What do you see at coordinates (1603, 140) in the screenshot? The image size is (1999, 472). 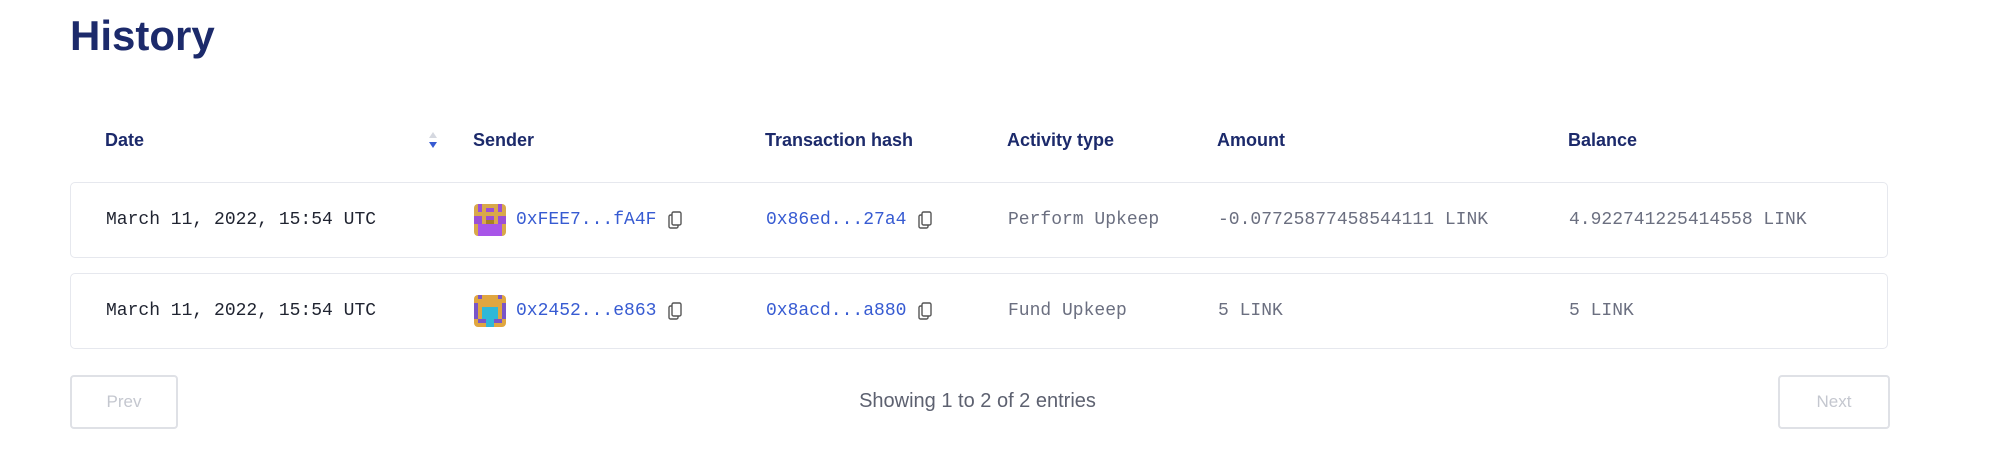 I see `column-header-balance: Balance` at bounding box center [1603, 140].